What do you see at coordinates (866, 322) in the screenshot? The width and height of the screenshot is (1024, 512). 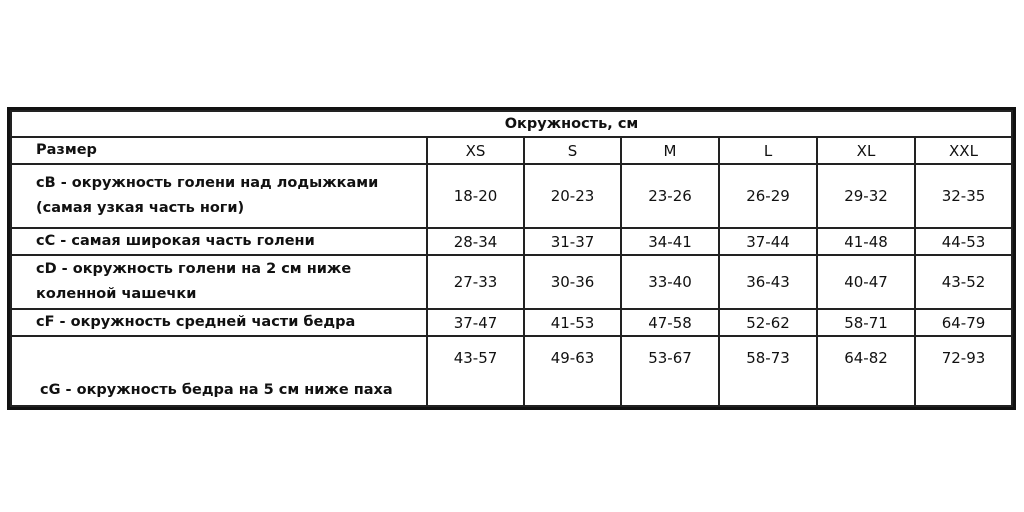 I see `cell: 58-71` at bounding box center [866, 322].